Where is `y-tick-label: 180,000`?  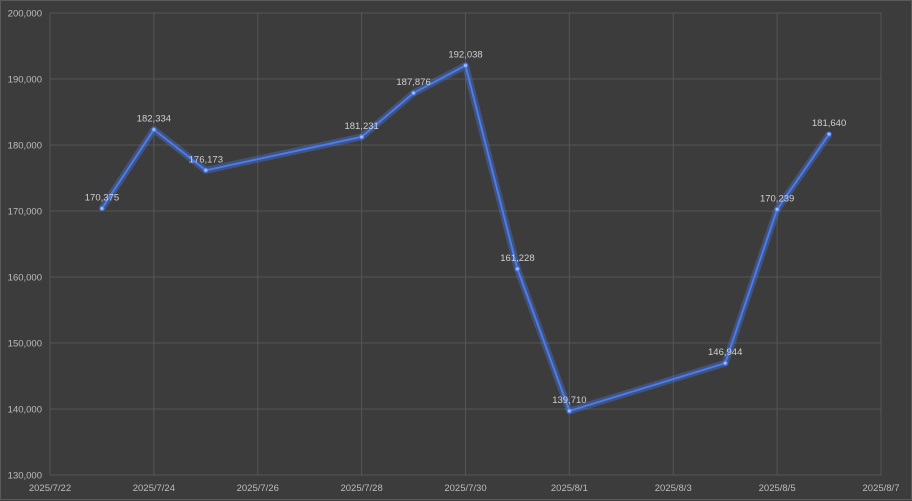 y-tick-label: 180,000 is located at coordinates (25, 146).